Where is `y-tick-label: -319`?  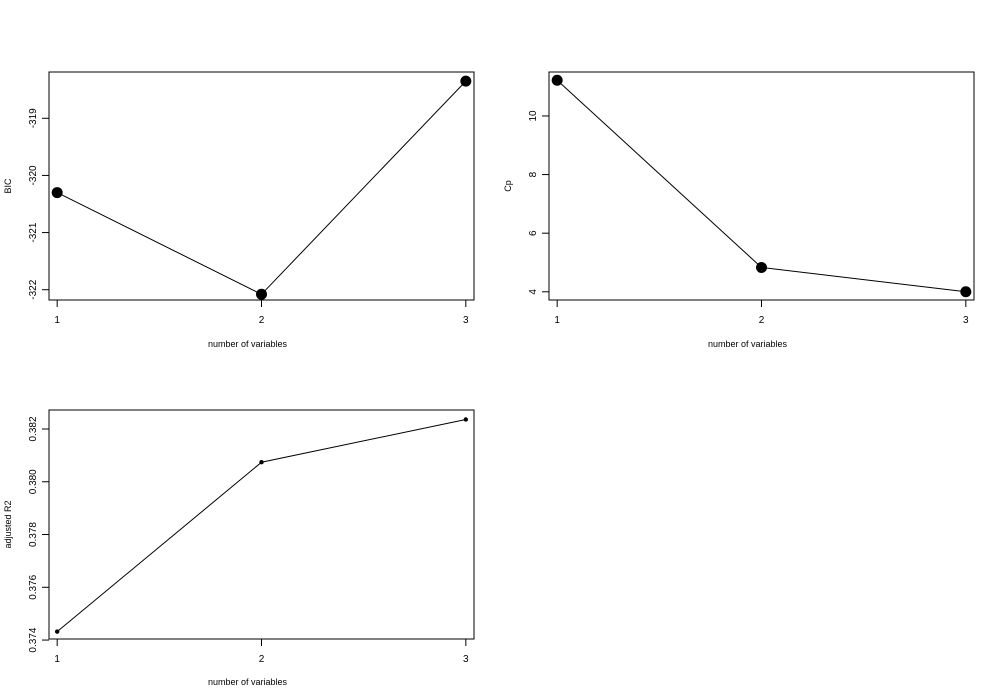
y-tick-label: -319 is located at coordinates (33, 118).